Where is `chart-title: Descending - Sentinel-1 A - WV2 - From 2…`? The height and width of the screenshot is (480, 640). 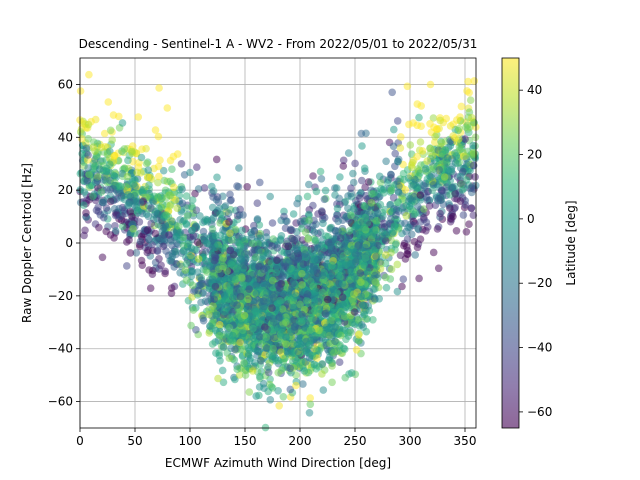 chart-title: Descending - Sentinel-1 A - WV2 - From 2… is located at coordinates (278, 44).